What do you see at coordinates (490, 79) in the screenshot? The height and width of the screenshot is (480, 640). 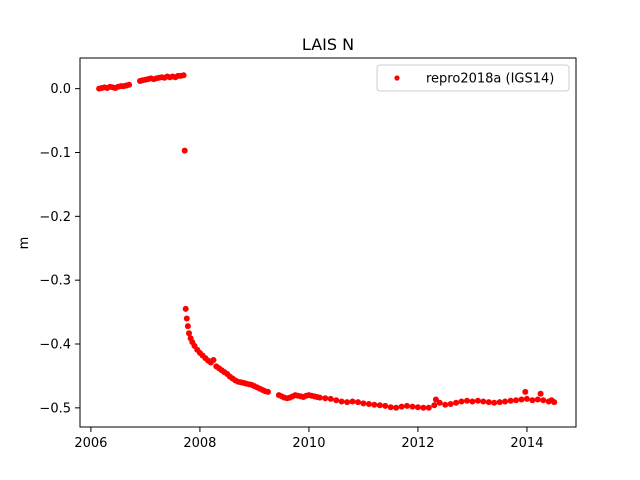 I see `legend-label: repro2018a (IGS14)` at bounding box center [490, 79].